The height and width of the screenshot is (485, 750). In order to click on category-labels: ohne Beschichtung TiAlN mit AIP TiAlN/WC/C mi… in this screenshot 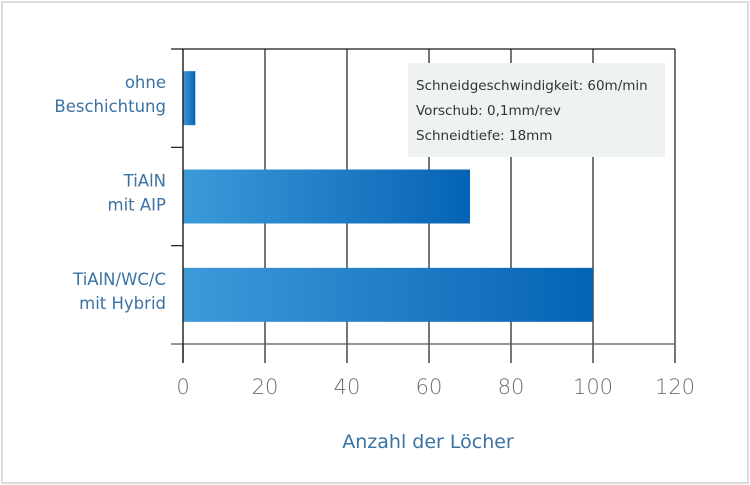, I will do `click(110, 193)`.